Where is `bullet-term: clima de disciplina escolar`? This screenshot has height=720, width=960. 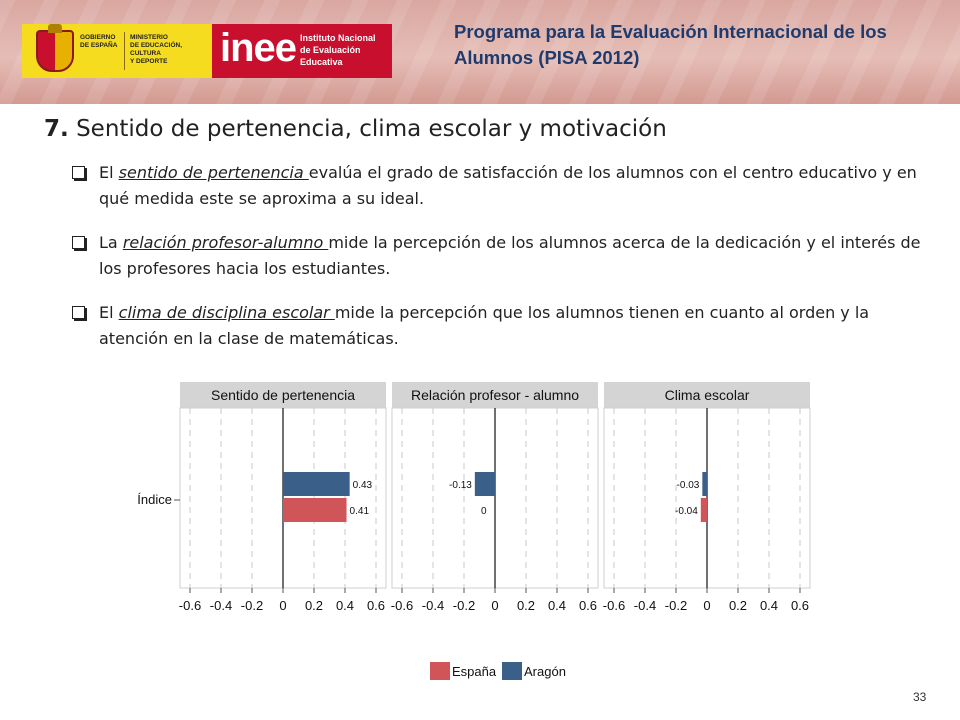
bullet-term: clima de disciplina escolar is located at coordinates (226, 312).